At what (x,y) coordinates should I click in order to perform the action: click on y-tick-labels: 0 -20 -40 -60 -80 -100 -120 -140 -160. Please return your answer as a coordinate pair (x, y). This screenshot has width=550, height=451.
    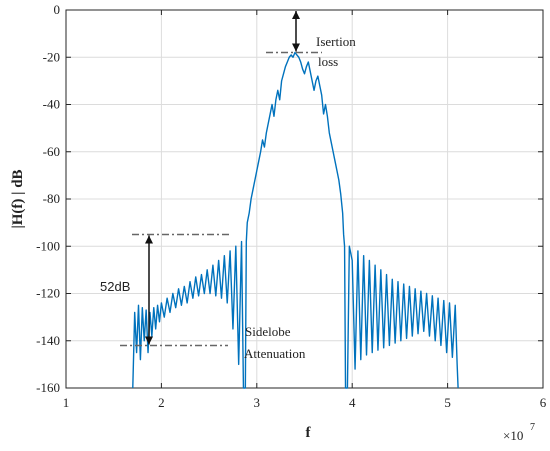
    Looking at the image, I should click on (48, 198).